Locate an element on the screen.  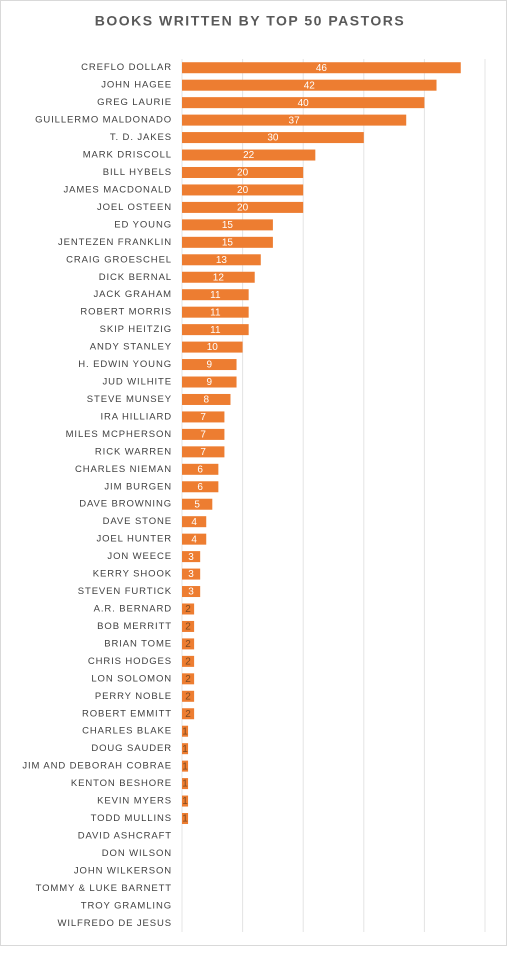
y-tick-label: SKIP HEITZIG is located at coordinates (136, 329).